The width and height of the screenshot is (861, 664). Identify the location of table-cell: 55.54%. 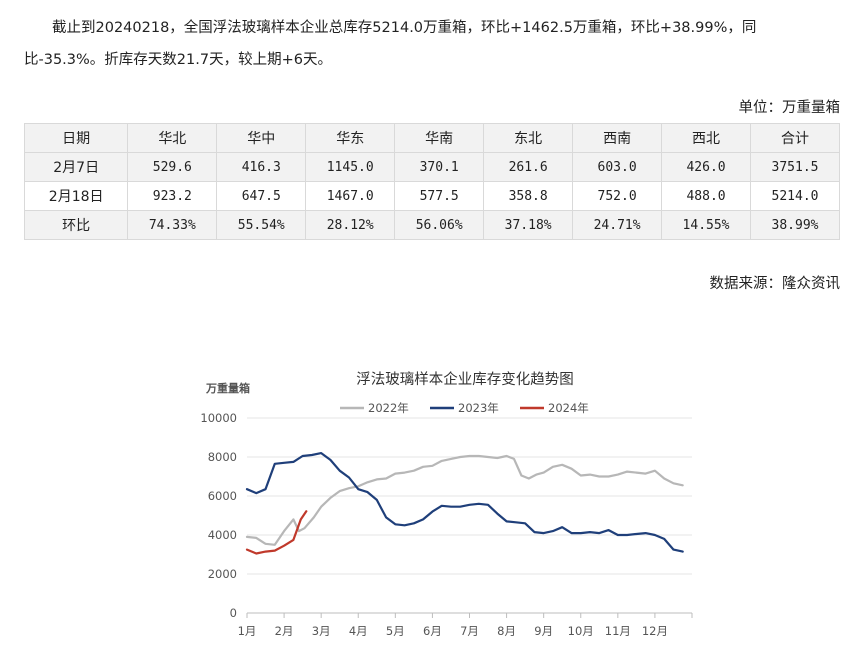
(261, 225).